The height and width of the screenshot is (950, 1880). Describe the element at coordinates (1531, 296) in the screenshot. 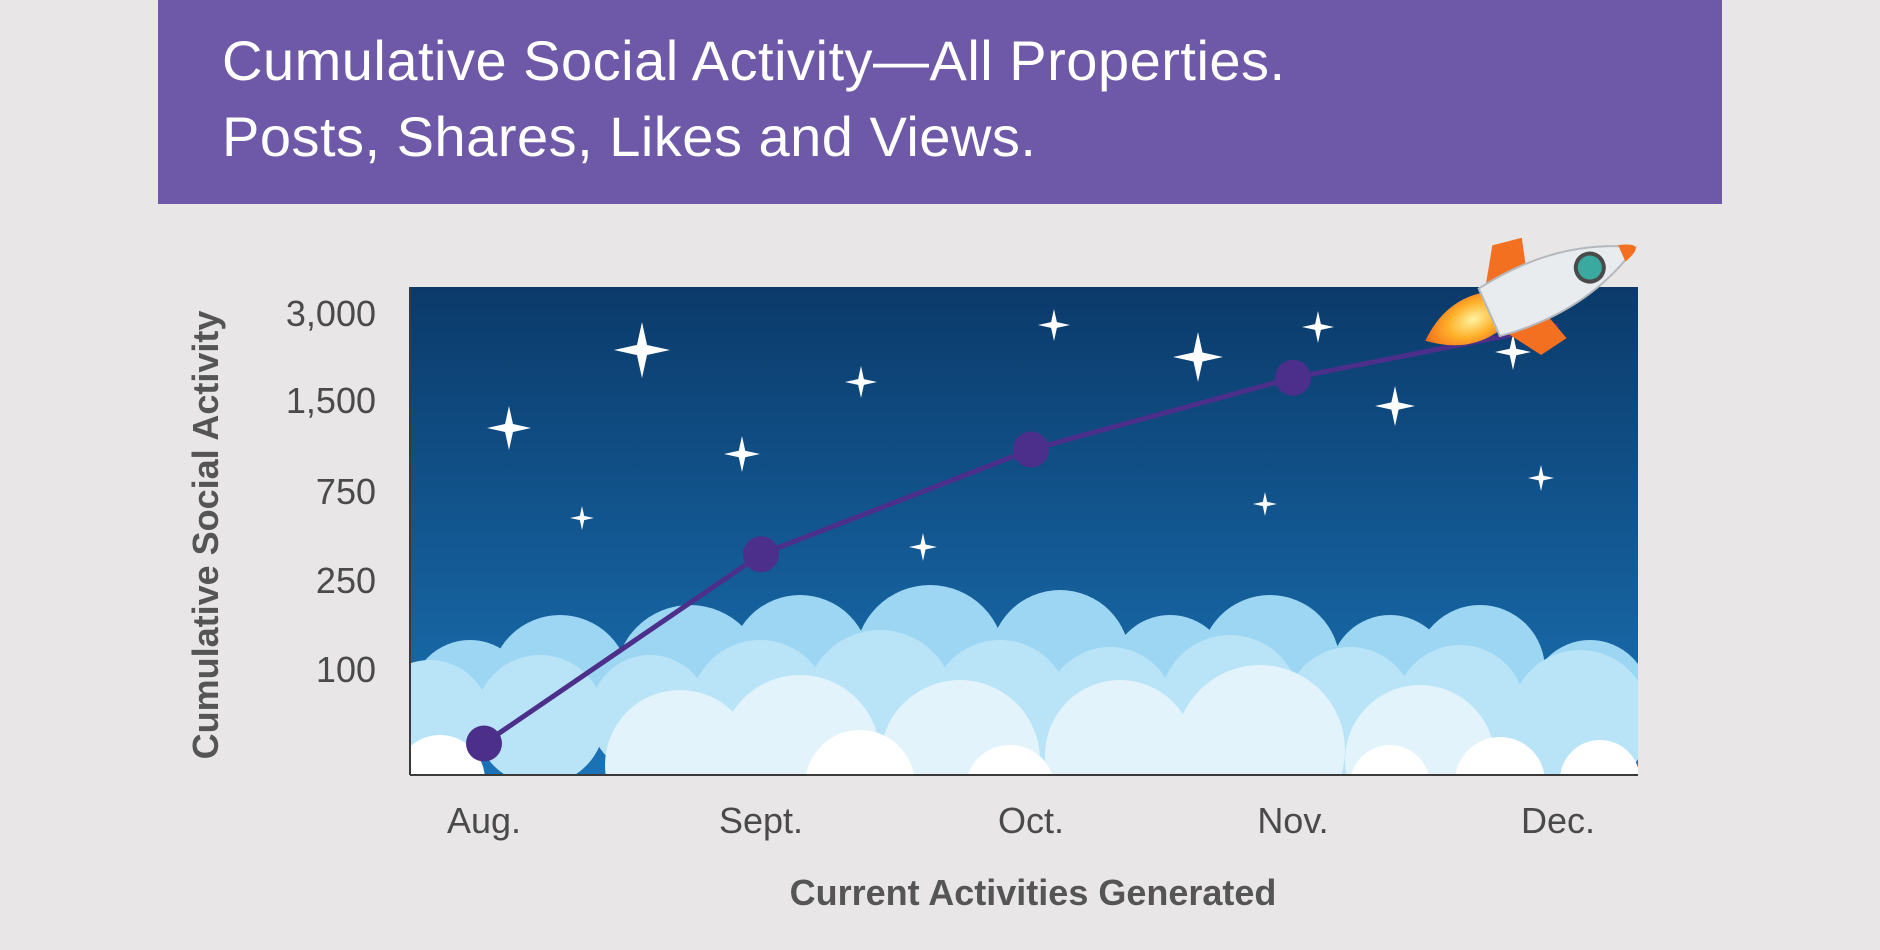

I see `rocket-icon` at that location.